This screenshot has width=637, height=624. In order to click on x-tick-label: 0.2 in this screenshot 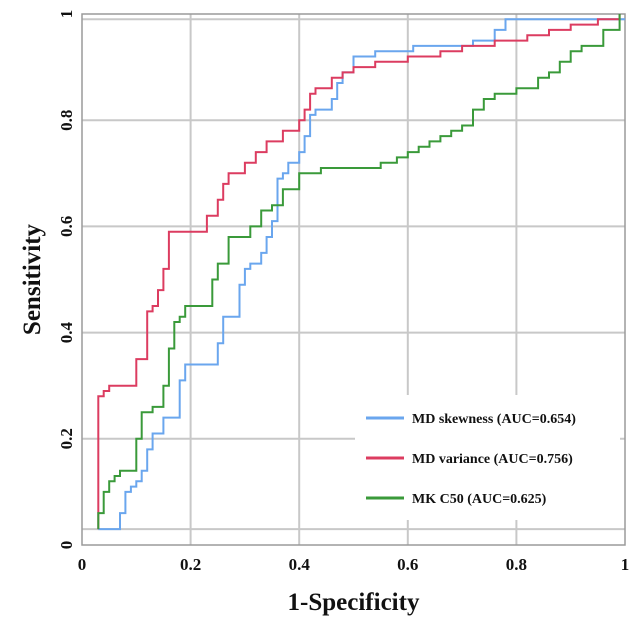, I will do `click(190, 564)`.